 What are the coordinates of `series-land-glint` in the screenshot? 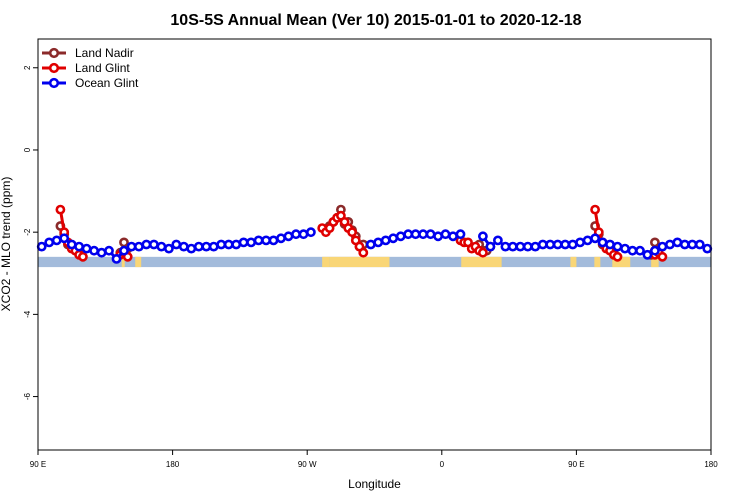 It's located at (361, 233).